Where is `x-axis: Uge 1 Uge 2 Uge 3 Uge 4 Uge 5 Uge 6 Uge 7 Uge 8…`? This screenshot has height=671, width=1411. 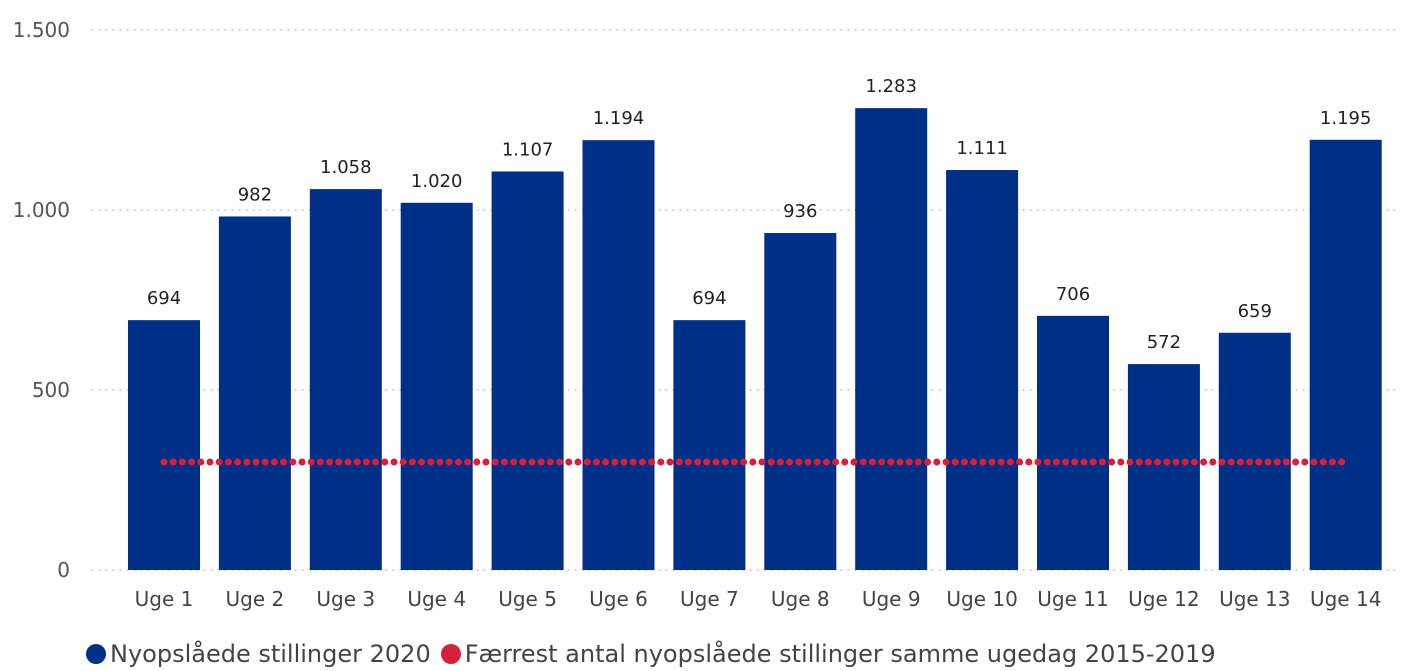
x-axis: Uge 1 Uge 2 Uge 3 Uge 4 Uge 5 Uge 6 Uge 7 Uge 8… is located at coordinates (758, 599).